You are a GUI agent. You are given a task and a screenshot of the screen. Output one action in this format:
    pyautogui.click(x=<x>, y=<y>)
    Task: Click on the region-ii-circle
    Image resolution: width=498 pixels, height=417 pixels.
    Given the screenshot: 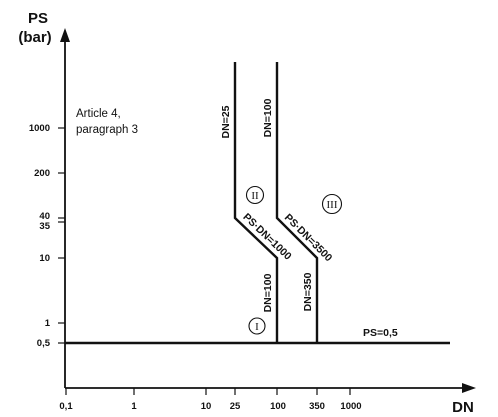 What is the action you would take?
    pyautogui.click(x=255, y=195)
    